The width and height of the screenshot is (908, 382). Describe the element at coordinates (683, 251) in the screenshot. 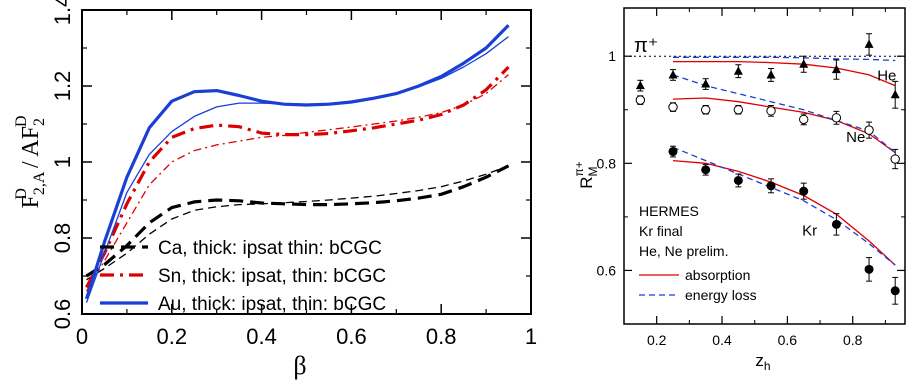

I see `info-text: He, Ne prelim.` at that location.